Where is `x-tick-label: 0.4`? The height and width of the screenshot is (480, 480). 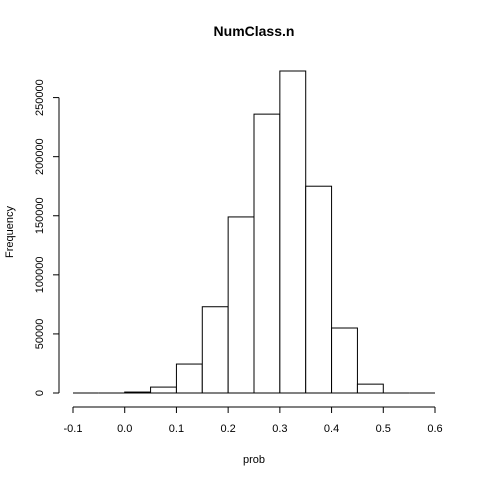
x-tick-label: 0.4 is located at coordinates (331, 429).